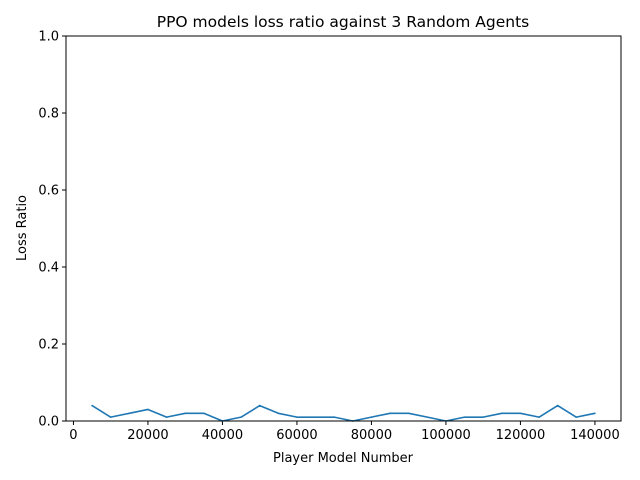 The height and width of the screenshot is (480, 640). Describe the element at coordinates (343, 458) in the screenshot. I see `x-axis-label: Player Model Number` at that location.